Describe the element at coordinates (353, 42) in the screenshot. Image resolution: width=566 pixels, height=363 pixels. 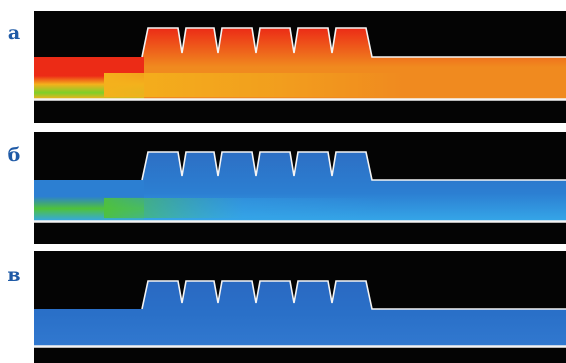
I see `panel-a-top-edge` at that location.